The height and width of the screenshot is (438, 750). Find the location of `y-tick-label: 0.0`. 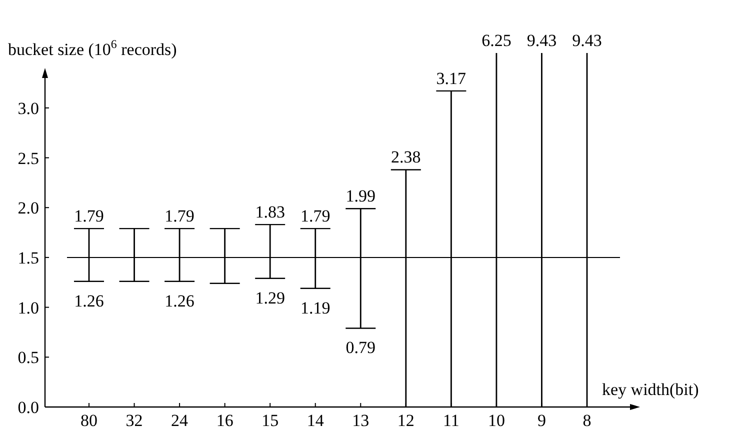

y-tick-label: 0.0 is located at coordinates (28, 407).